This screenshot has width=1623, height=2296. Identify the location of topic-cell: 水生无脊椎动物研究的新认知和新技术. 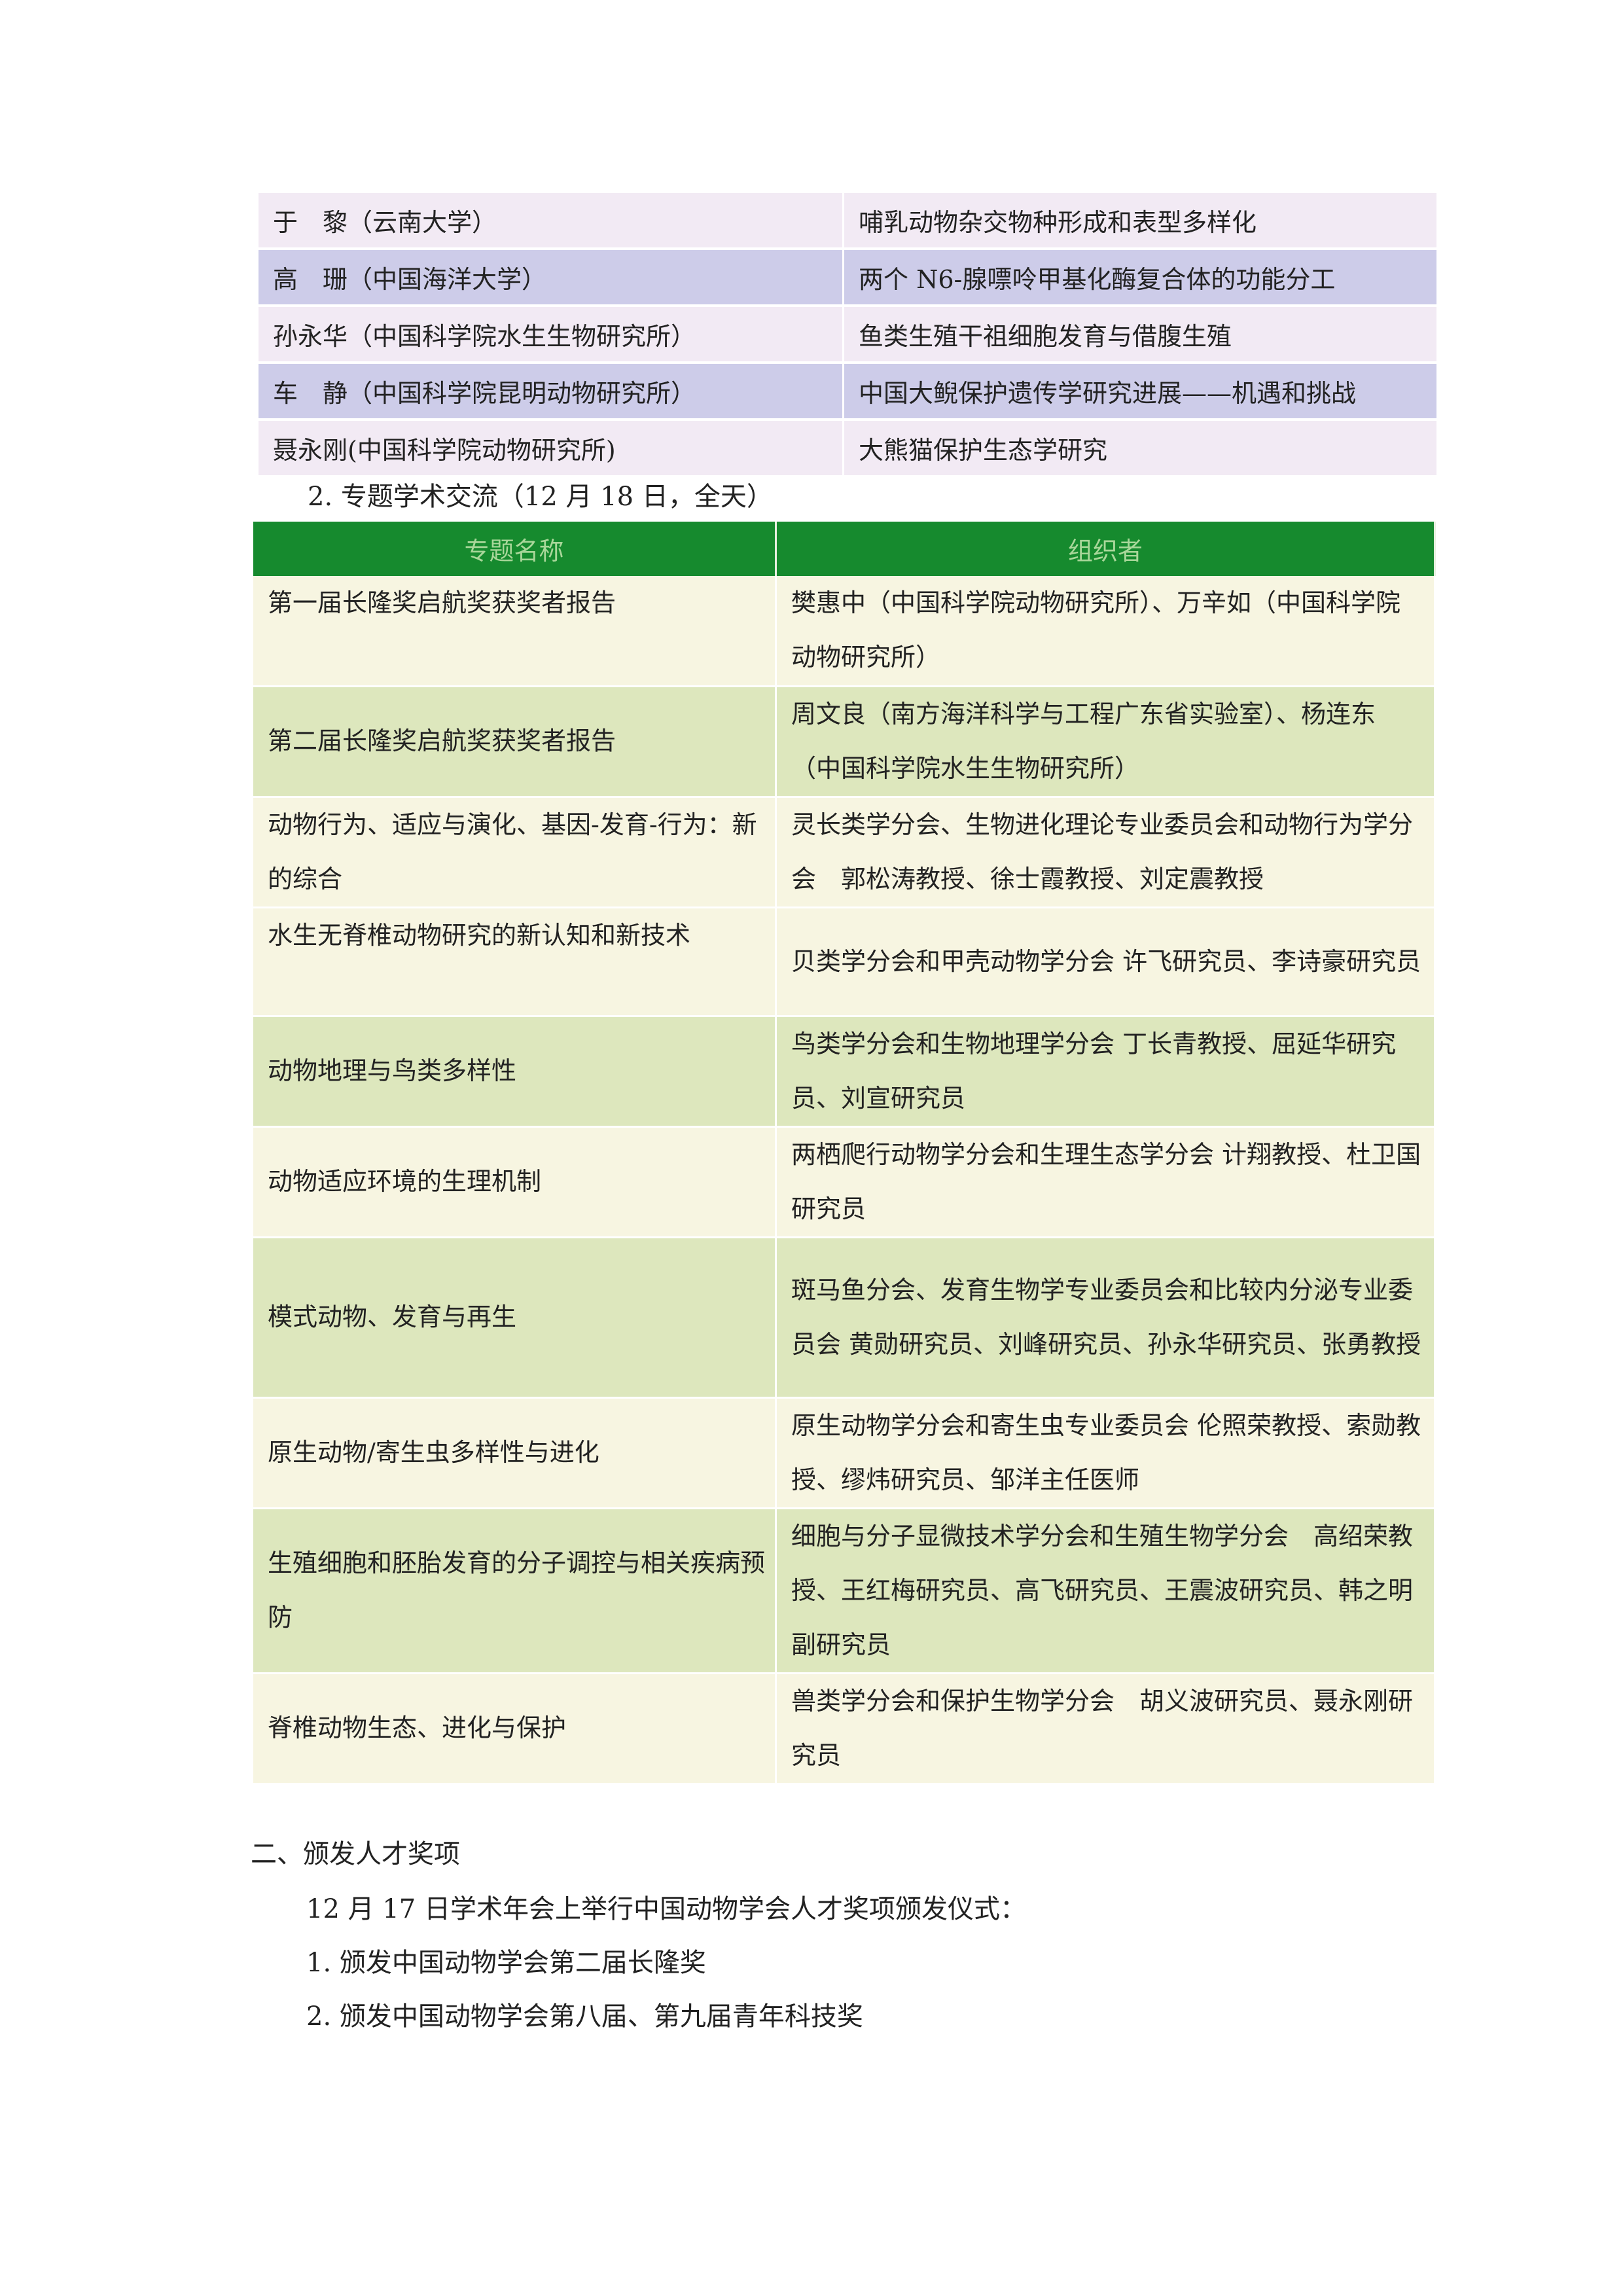
(515, 962).